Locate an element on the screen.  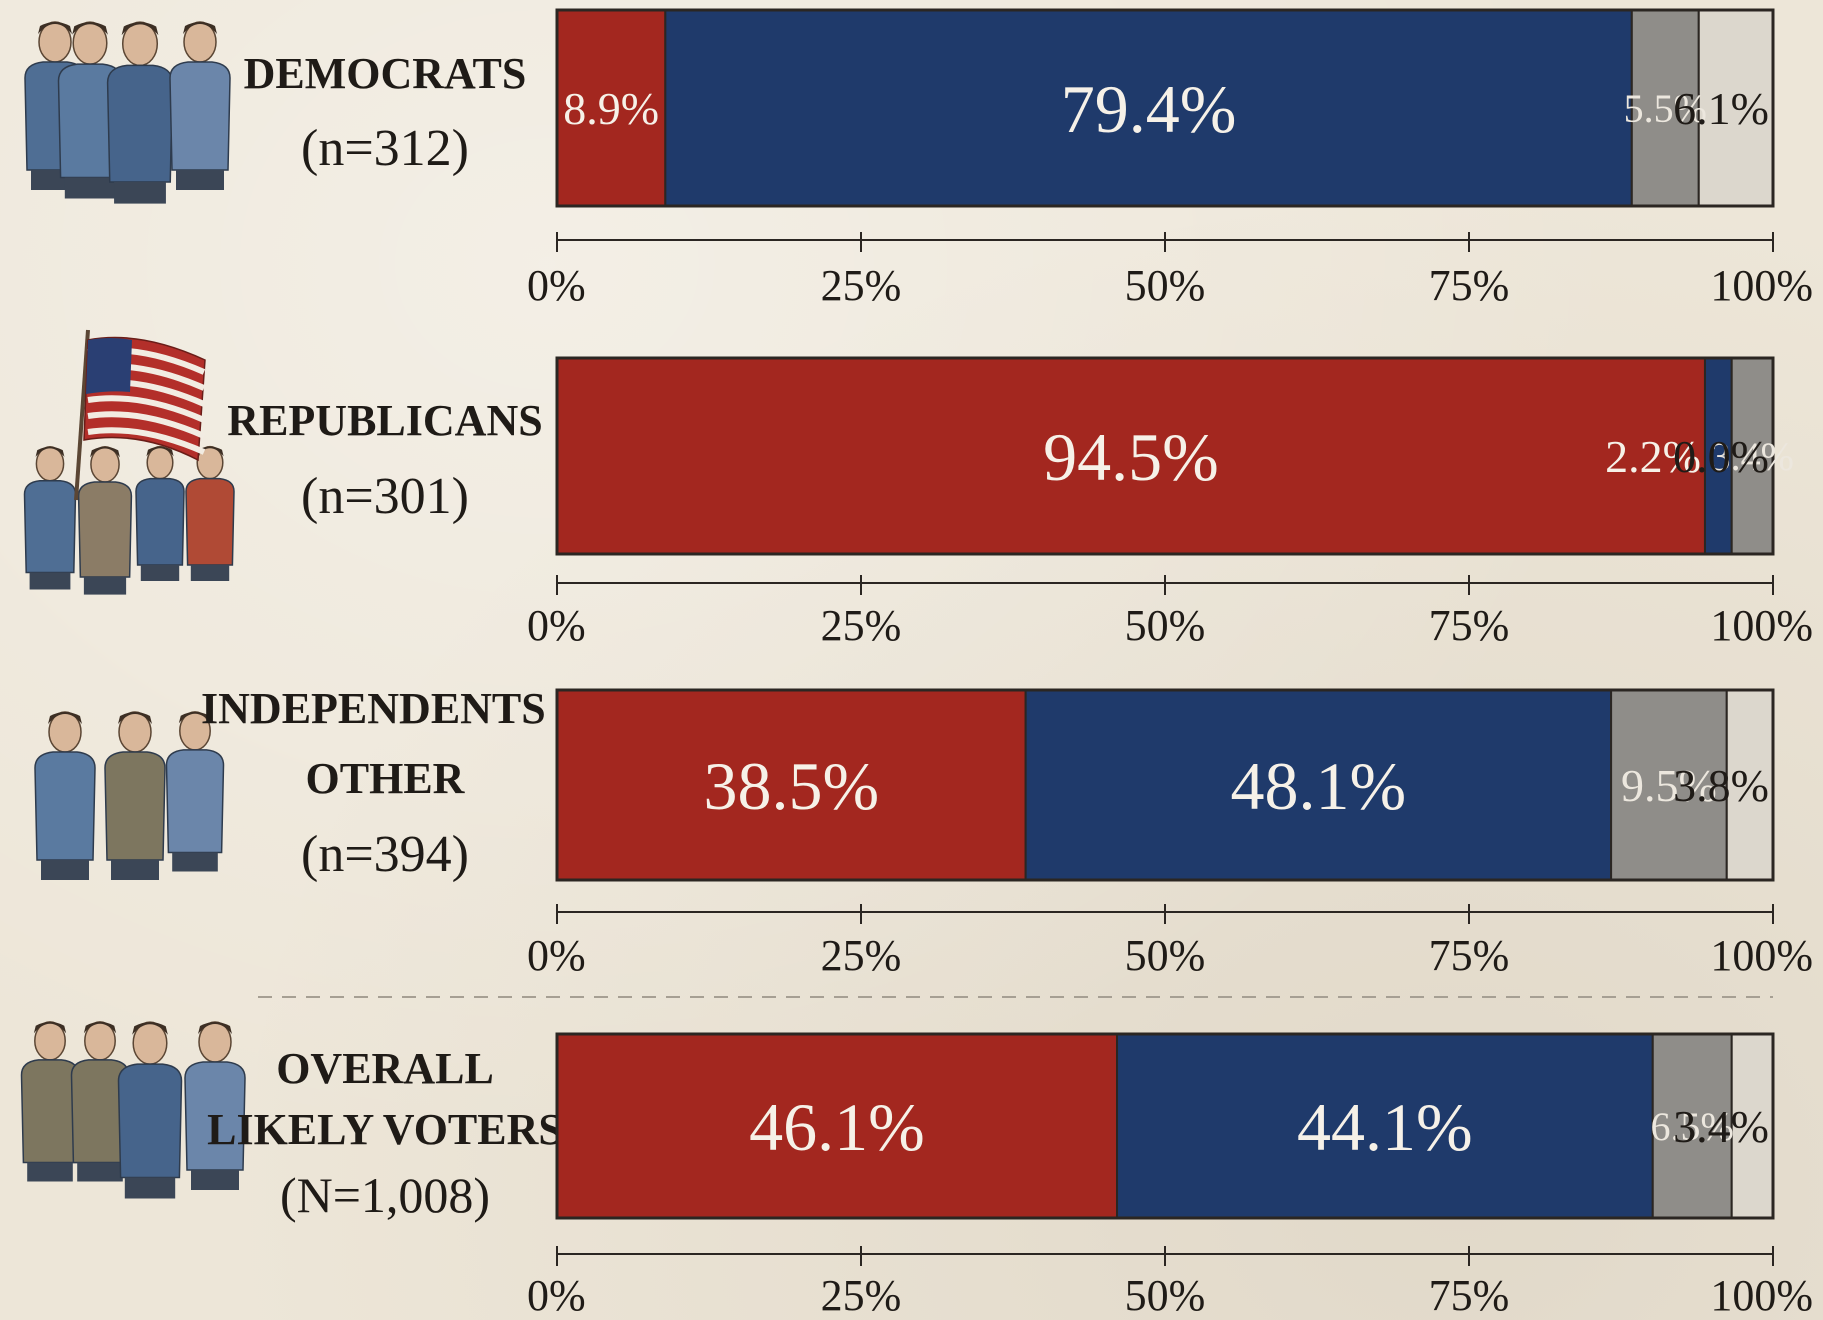
segment-value-label: 6.5% is located at coordinates (1692, 1126).